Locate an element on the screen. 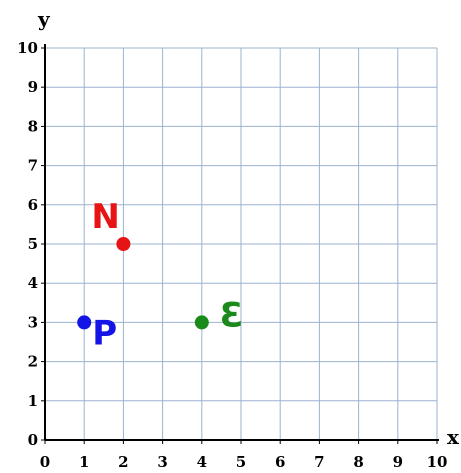  y-tick-label: 2 is located at coordinates (33, 362).